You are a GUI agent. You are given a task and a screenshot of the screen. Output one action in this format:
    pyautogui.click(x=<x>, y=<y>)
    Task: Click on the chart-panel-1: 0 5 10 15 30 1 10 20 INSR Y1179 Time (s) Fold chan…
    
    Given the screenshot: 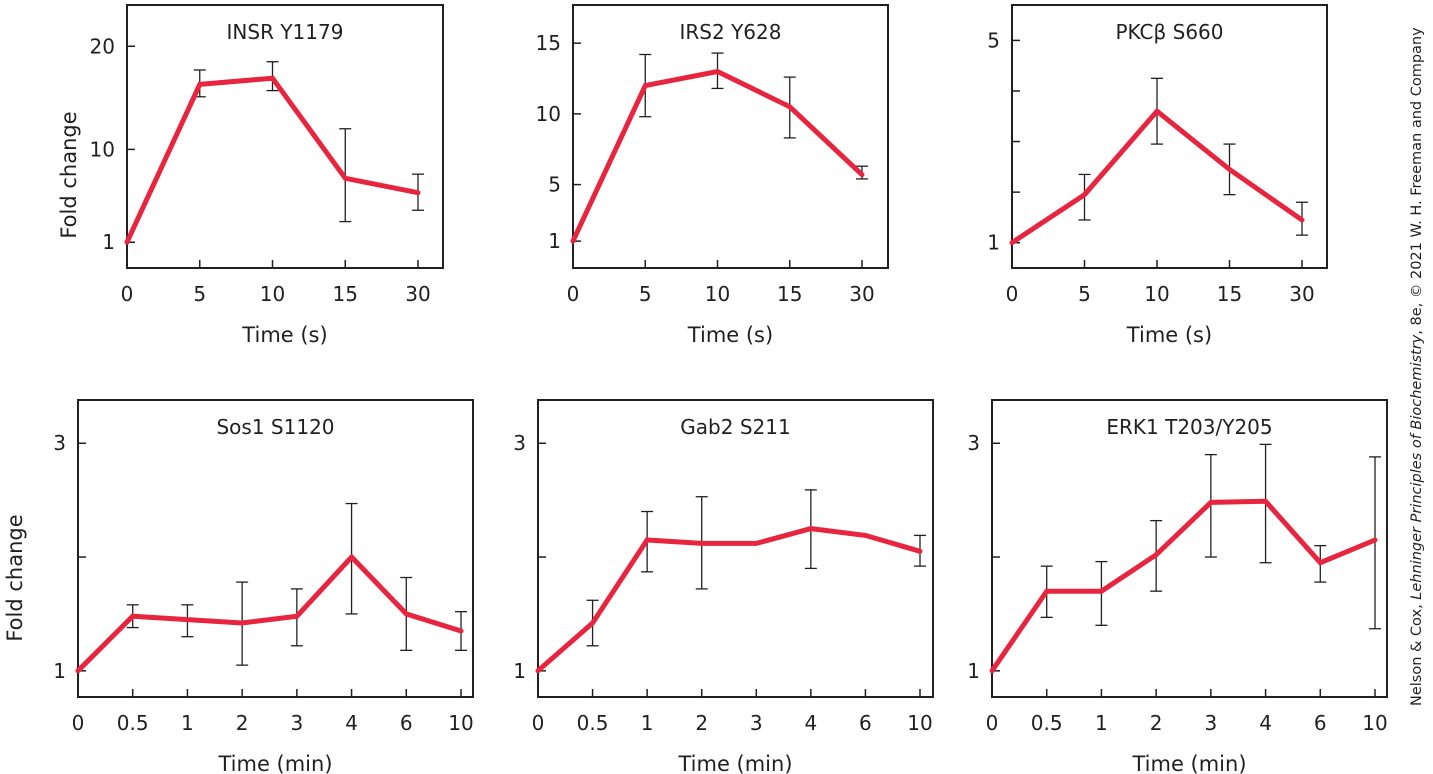 What is the action you would take?
    pyautogui.click(x=250, y=175)
    